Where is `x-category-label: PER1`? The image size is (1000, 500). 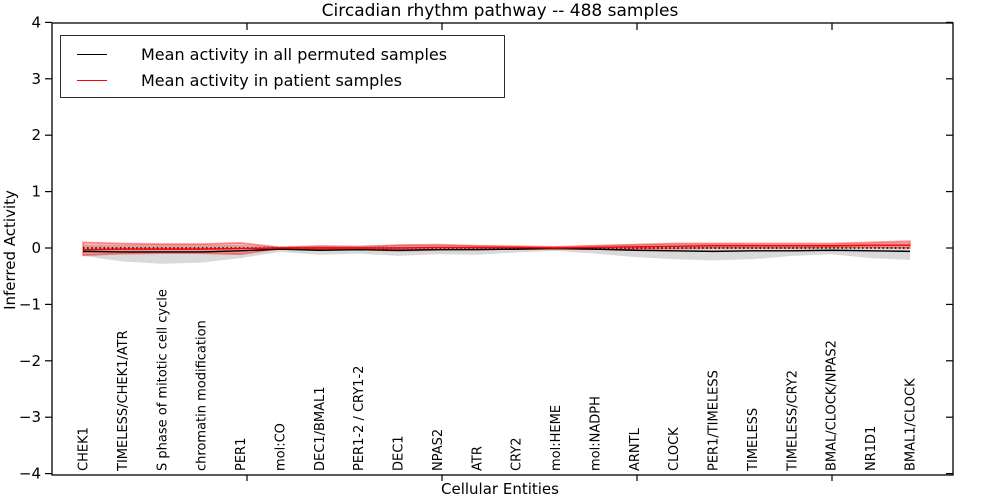
x-category-label: PER1 is located at coordinates (241, 454).